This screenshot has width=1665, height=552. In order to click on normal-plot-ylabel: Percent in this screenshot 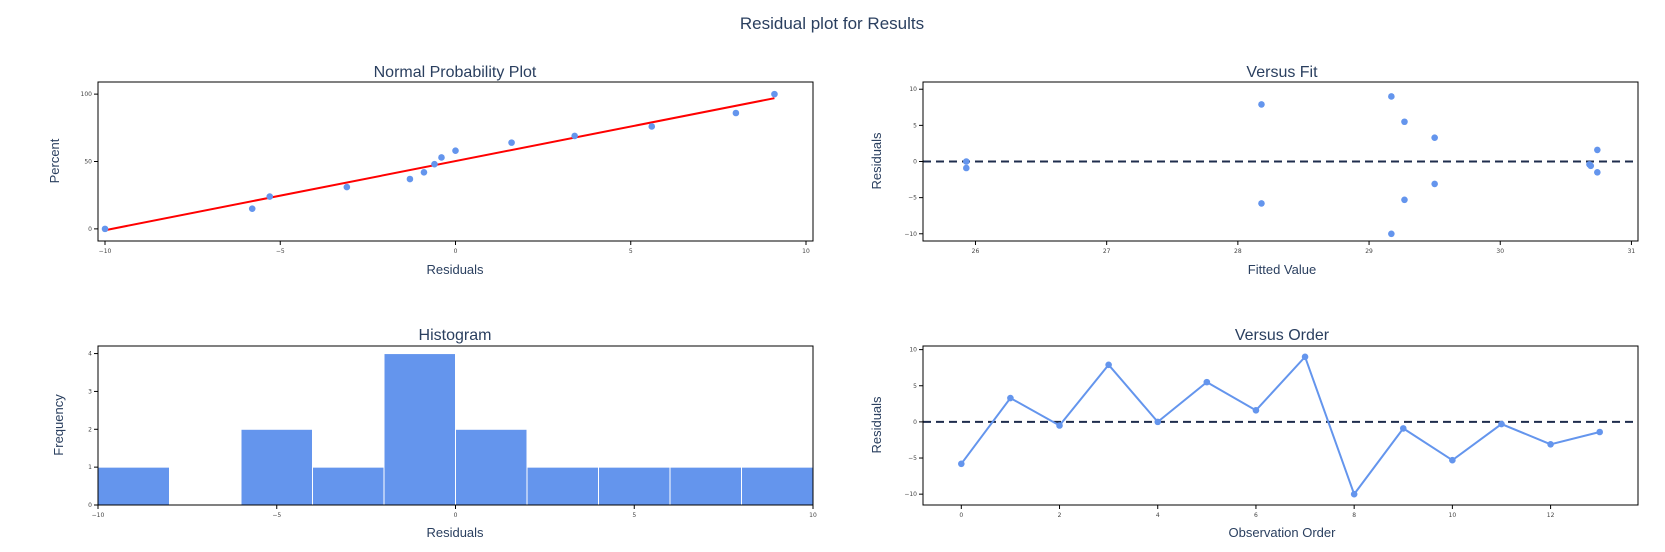, I will do `click(54, 160)`.